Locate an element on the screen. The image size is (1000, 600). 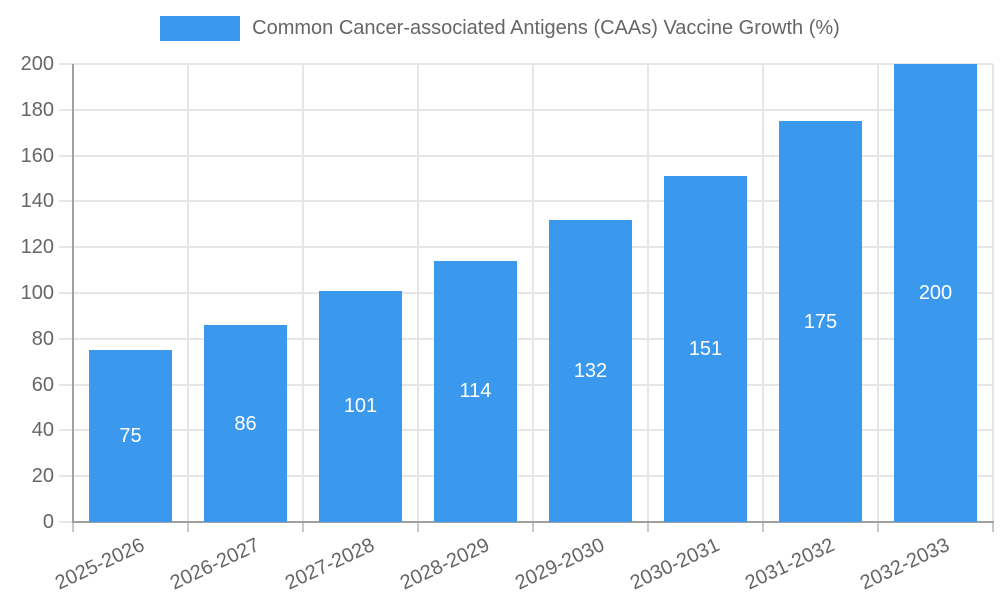
bar-value-label: 75 is located at coordinates (130, 436).